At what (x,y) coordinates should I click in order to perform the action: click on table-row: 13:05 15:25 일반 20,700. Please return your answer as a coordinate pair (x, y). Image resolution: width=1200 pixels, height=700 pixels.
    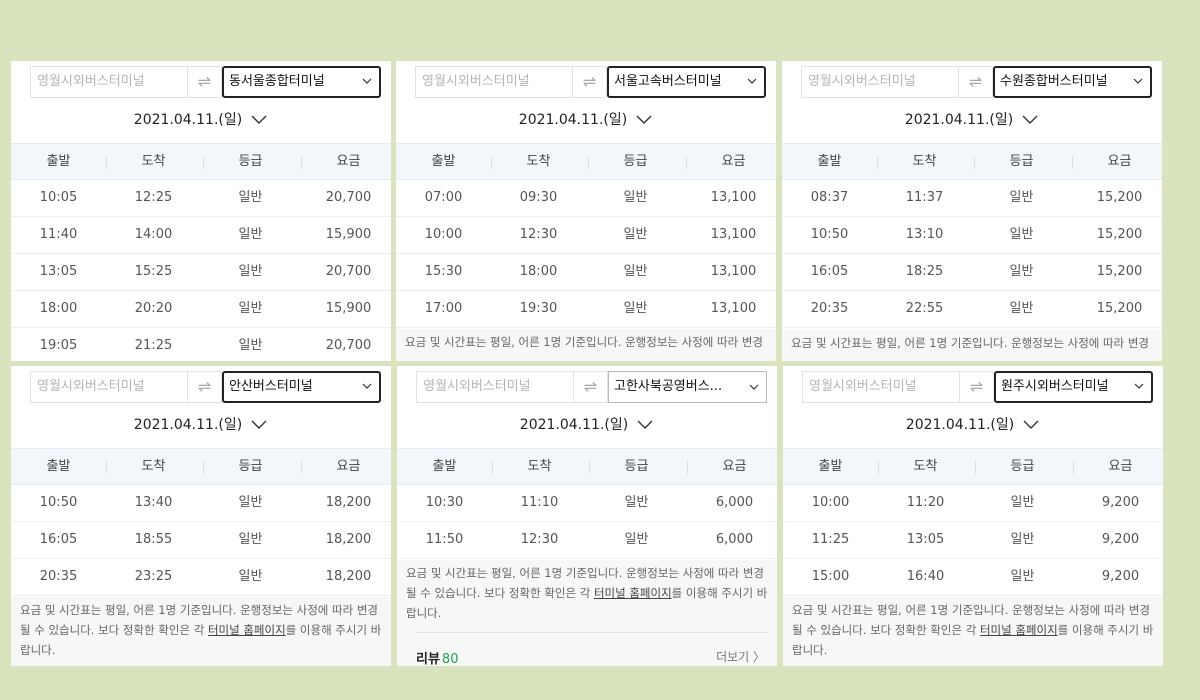
    Looking at the image, I should click on (201, 272).